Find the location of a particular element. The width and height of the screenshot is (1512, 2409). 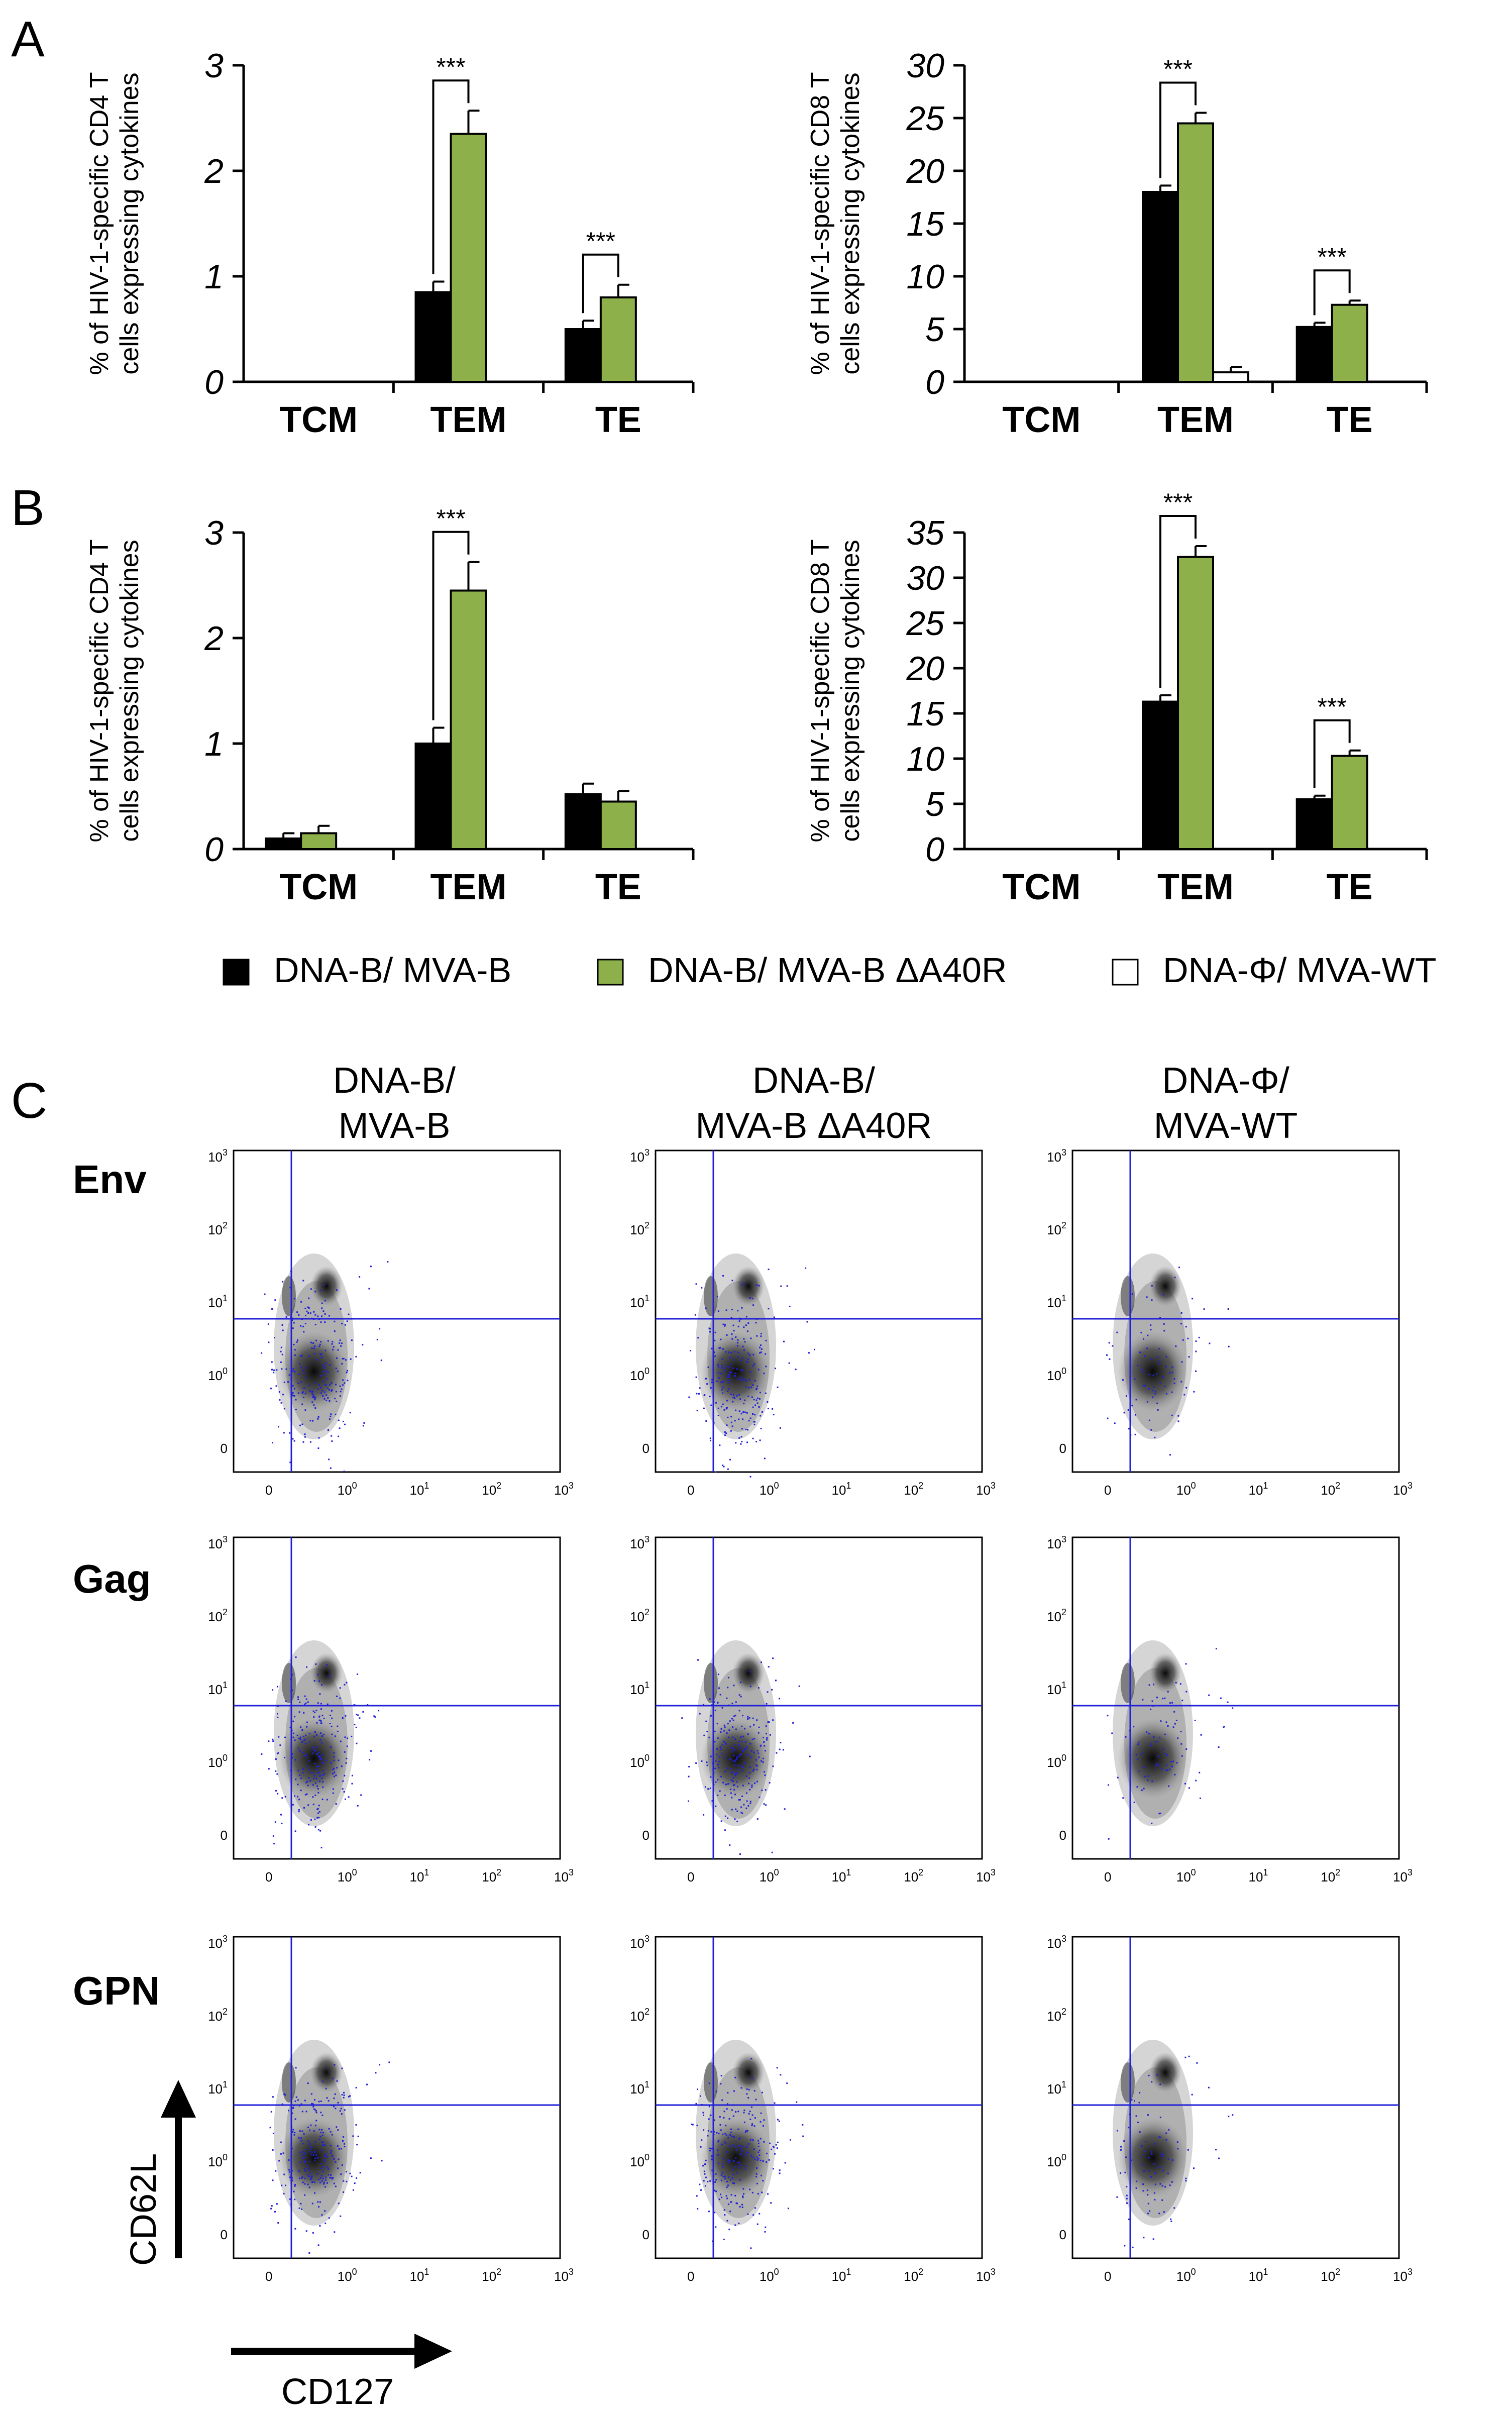

y-tick-label: 15 is located at coordinates (925, 714).